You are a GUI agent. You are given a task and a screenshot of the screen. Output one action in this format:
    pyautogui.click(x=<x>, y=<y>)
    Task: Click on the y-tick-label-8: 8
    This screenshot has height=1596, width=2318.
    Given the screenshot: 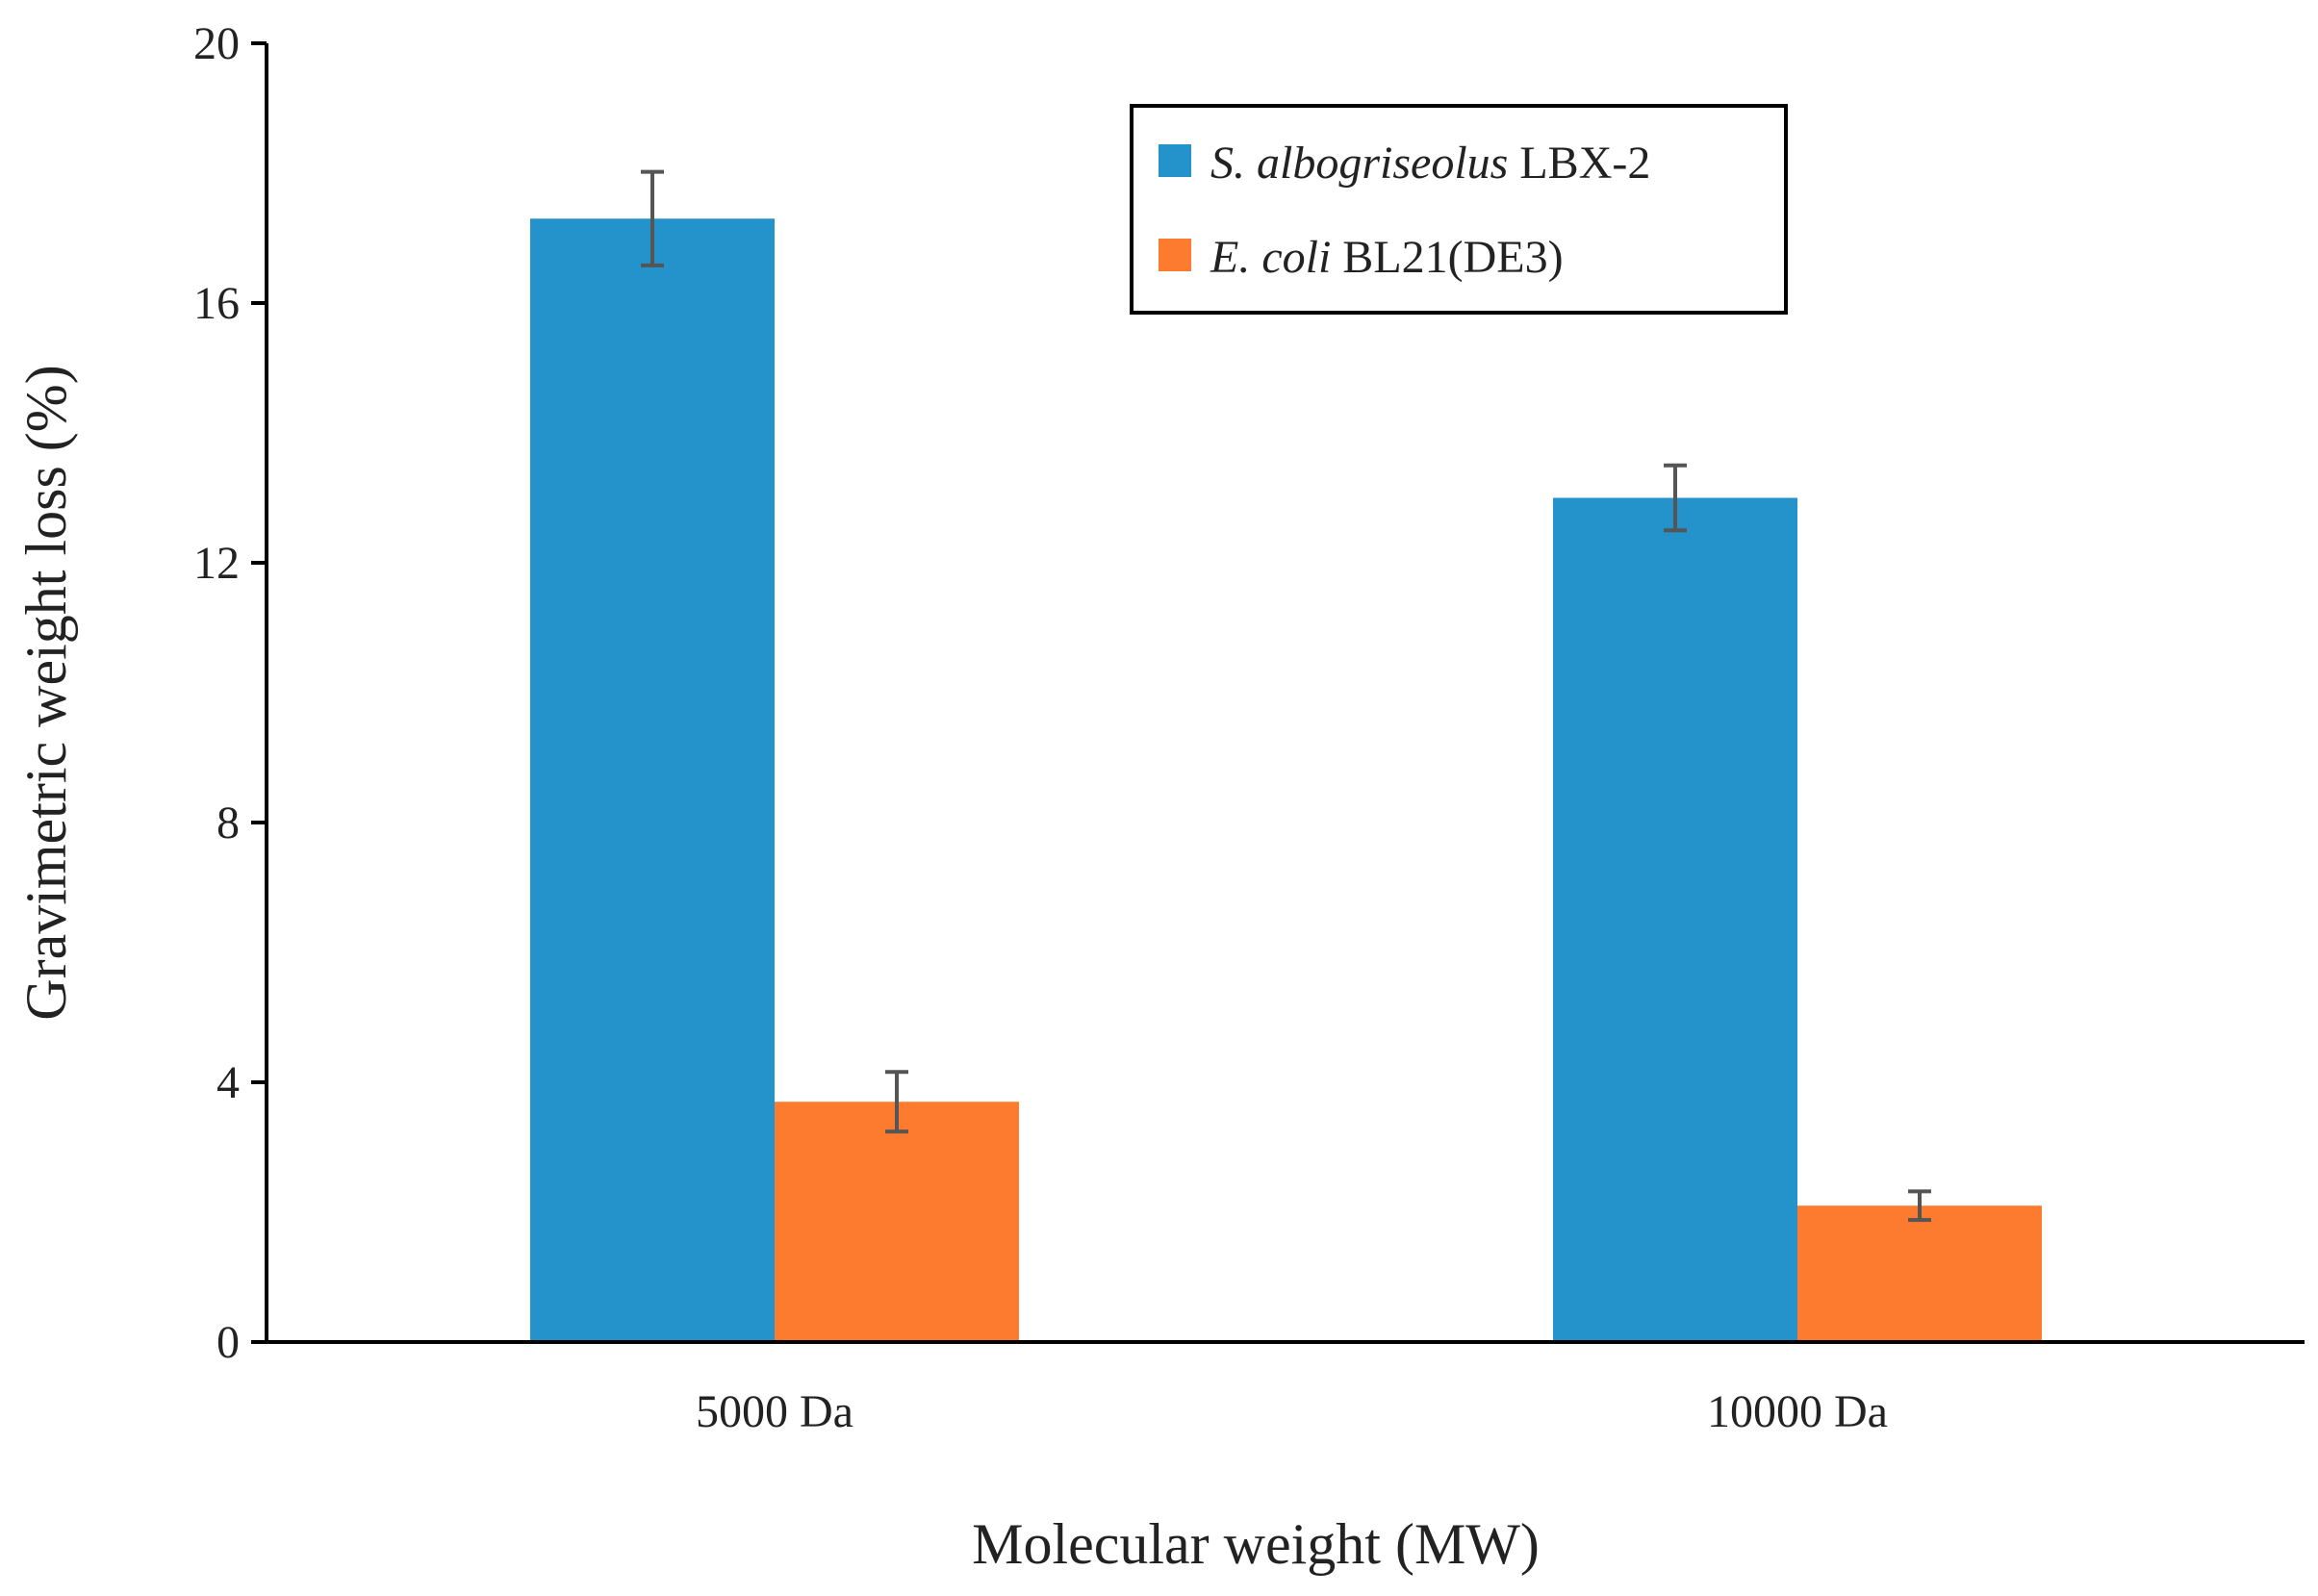 What is the action you would take?
    pyautogui.click(x=228, y=823)
    